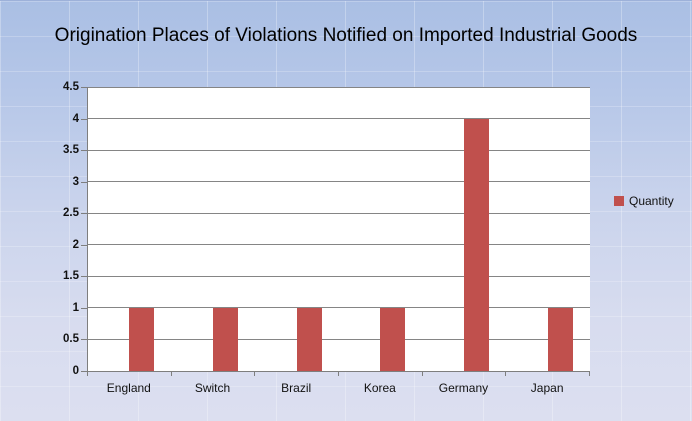 The height and width of the screenshot is (421, 692). I want to click on x-axis-category-label: Korea, so click(379, 388).